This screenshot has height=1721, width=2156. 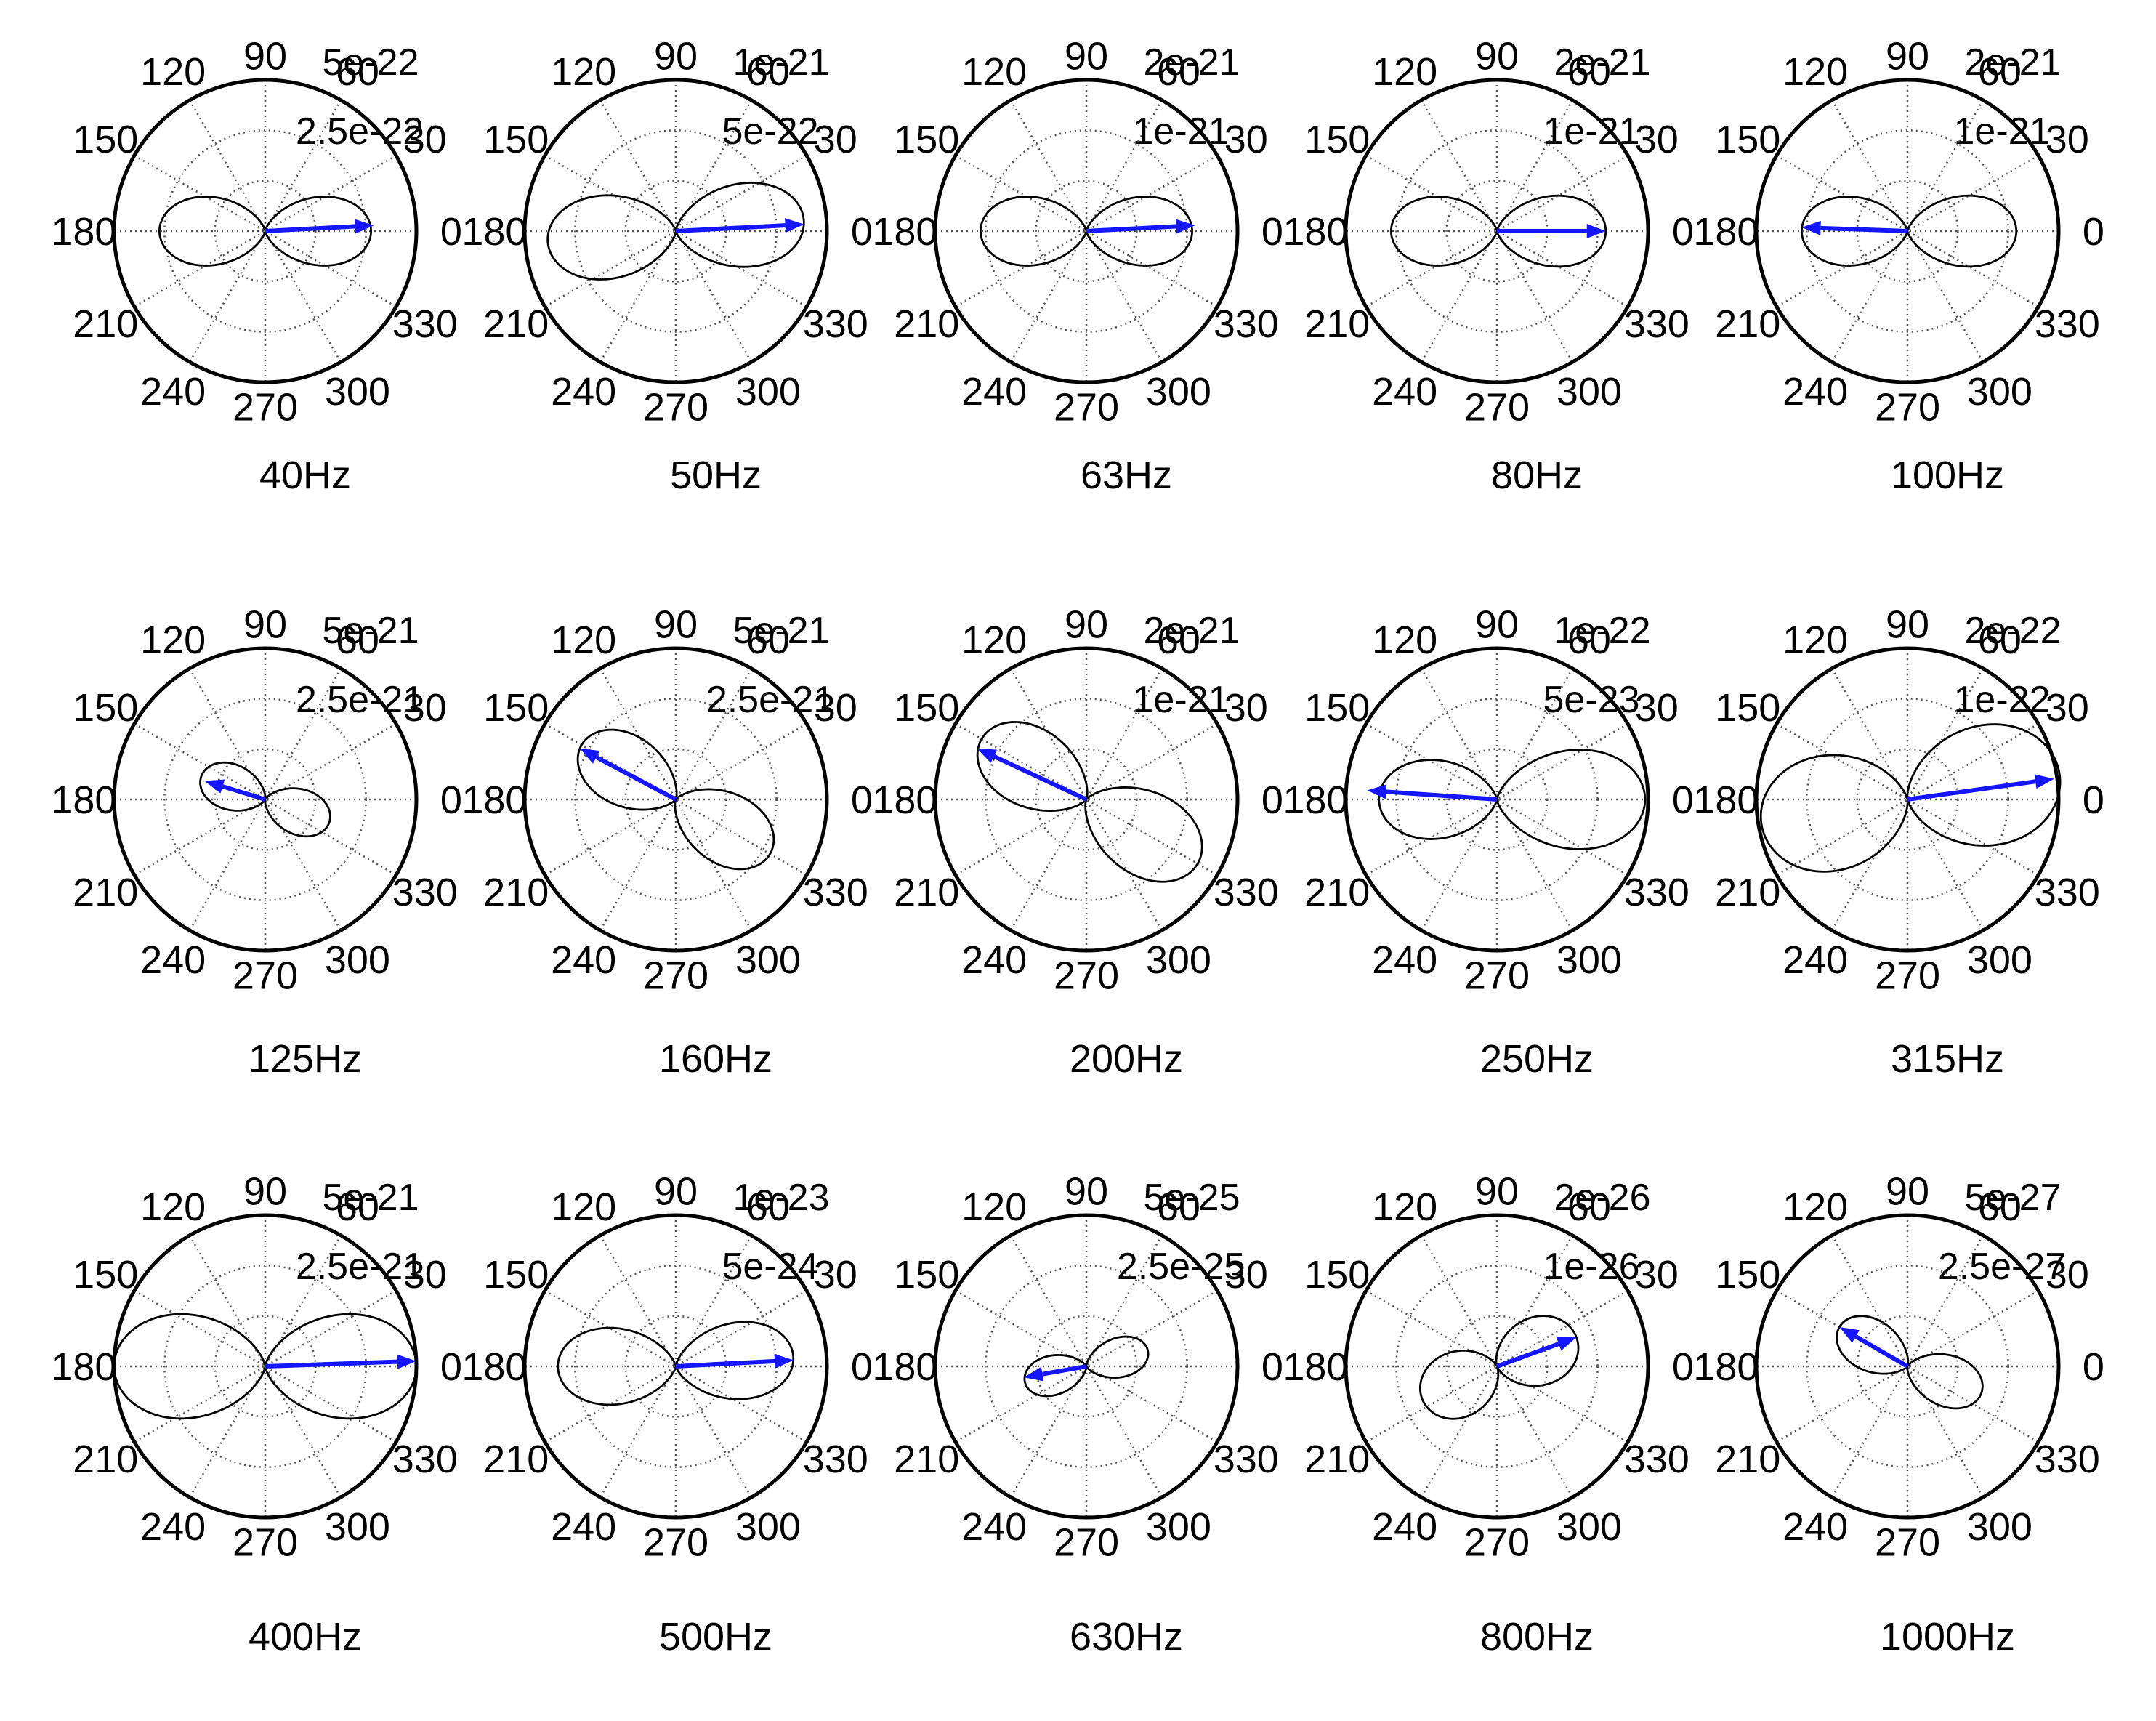 I want to click on radial-max-label: 5e-25, so click(x=1192, y=1198).